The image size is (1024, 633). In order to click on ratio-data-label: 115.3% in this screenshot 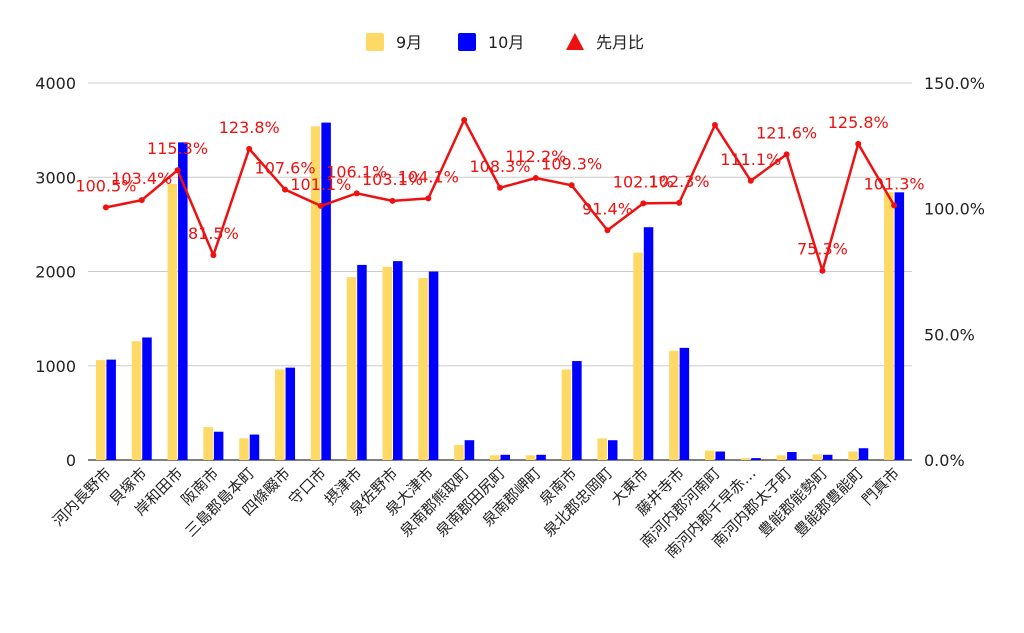, I will do `click(177, 148)`.